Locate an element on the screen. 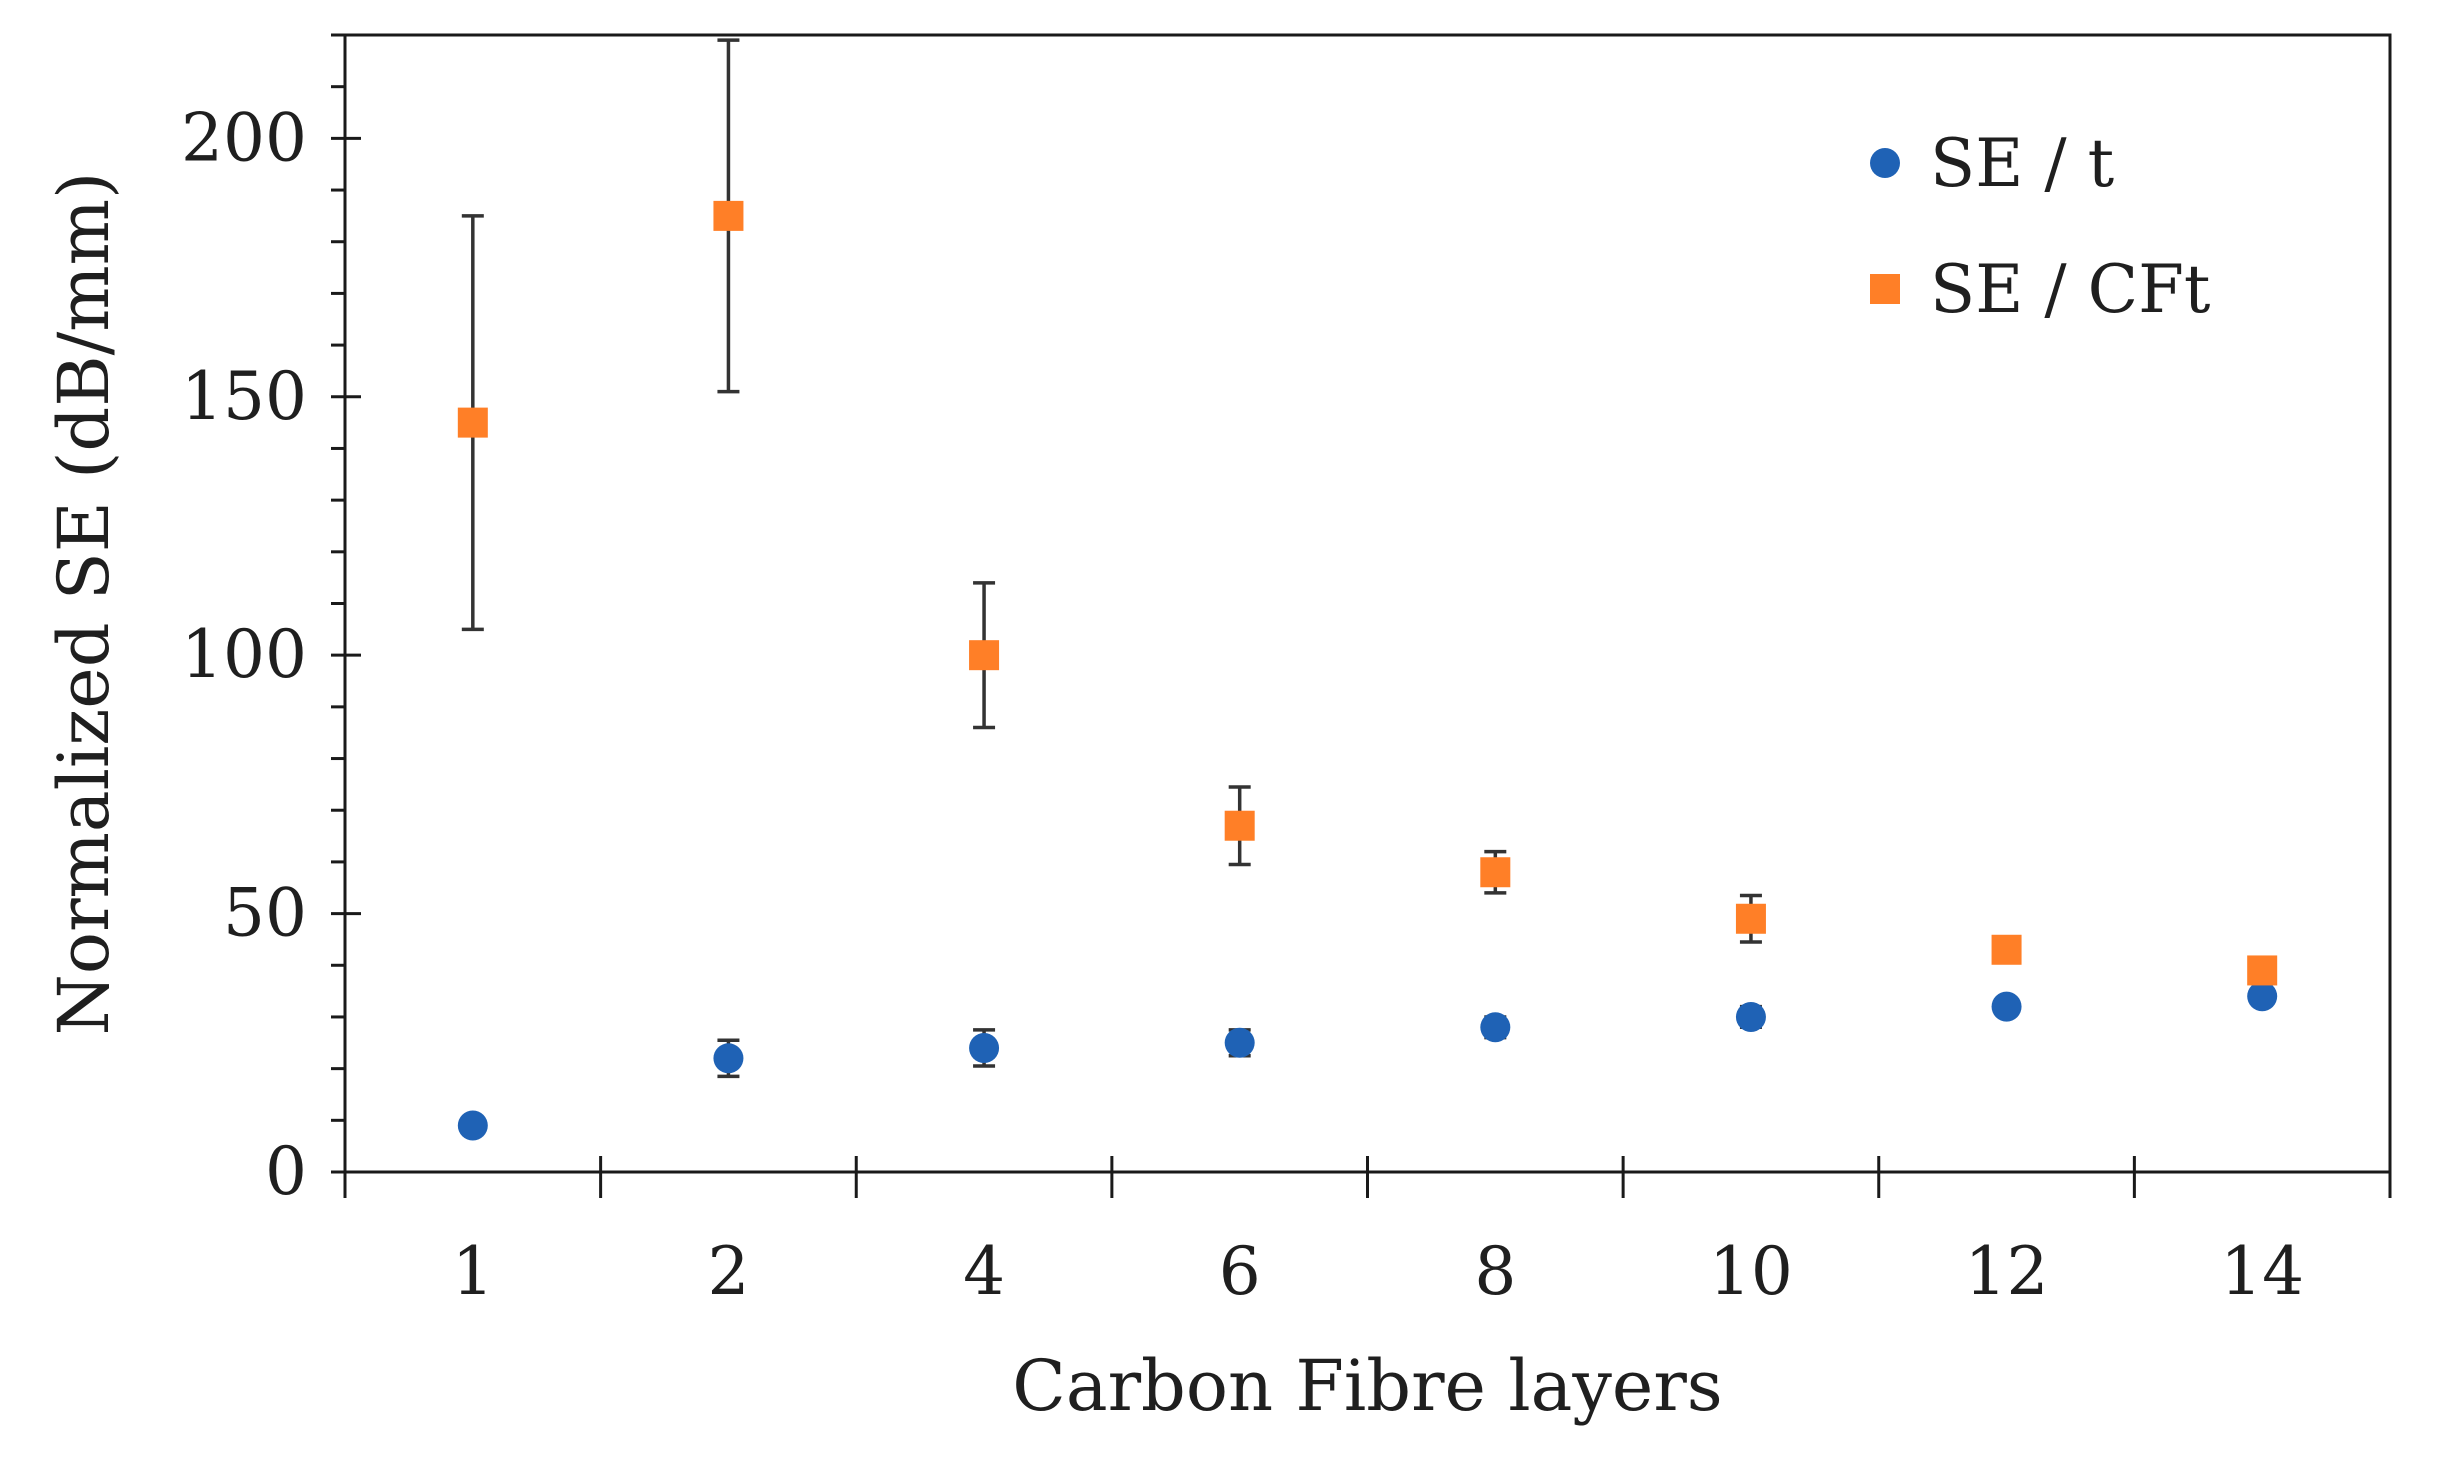 The width and height of the screenshot is (2440, 1462). legend-label: SE / CFt is located at coordinates (2070, 289).